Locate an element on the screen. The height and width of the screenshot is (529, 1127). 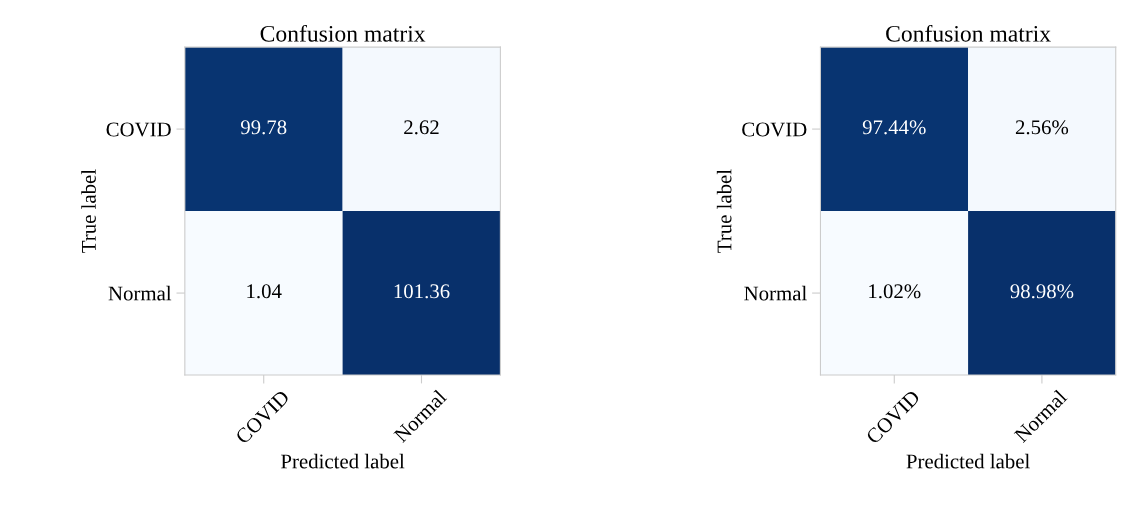
data-label: 99.78 is located at coordinates (263, 127).